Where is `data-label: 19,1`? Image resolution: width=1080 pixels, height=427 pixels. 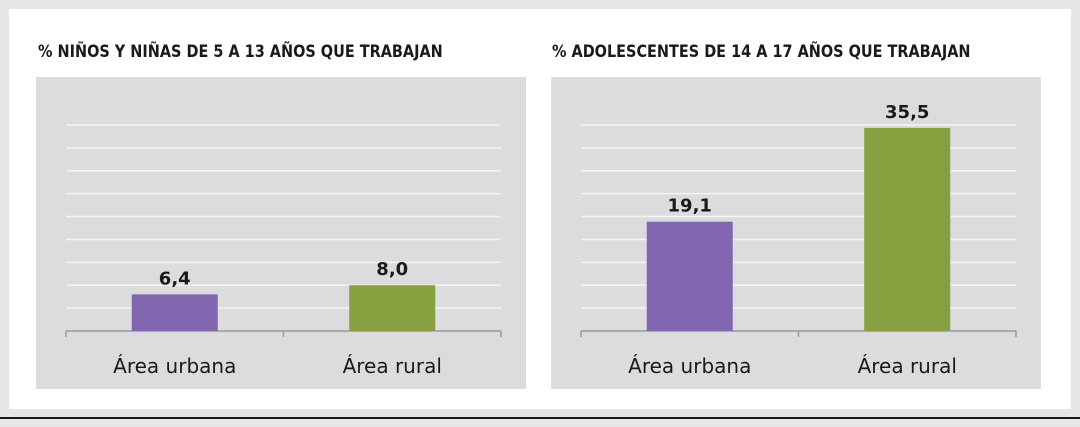 data-label: 19,1 is located at coordinates (690, 206).